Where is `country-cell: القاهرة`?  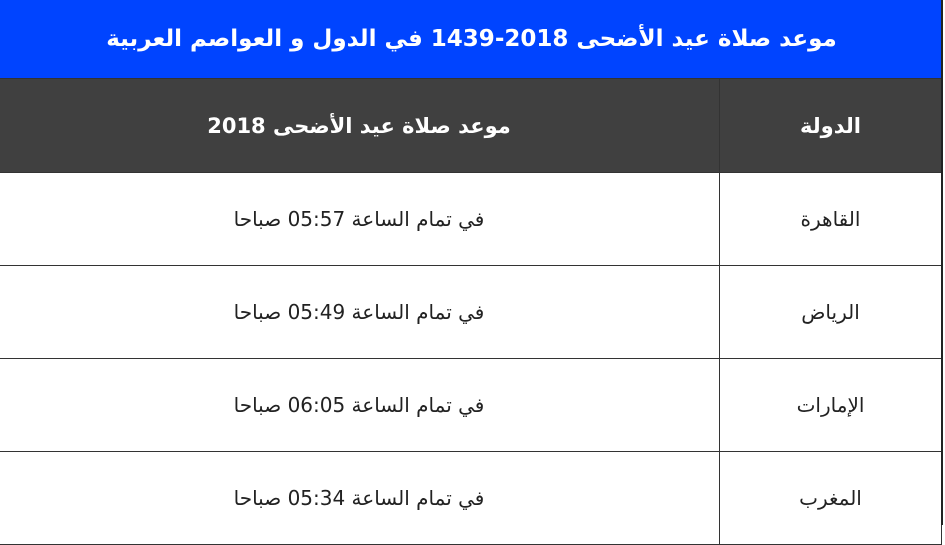
country-cell: القاهرة is located at coordinates (830, 219).